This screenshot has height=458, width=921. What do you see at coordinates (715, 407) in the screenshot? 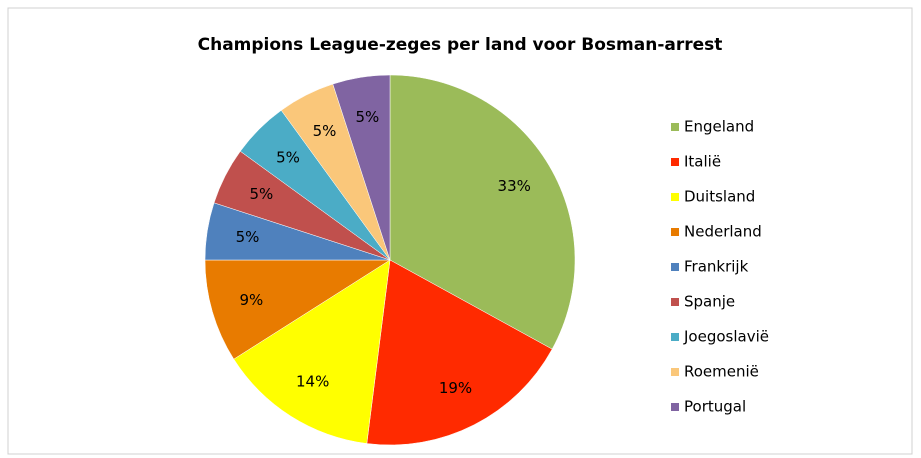
I see `legend-label: Portugal` at bounding box center [715, 407].